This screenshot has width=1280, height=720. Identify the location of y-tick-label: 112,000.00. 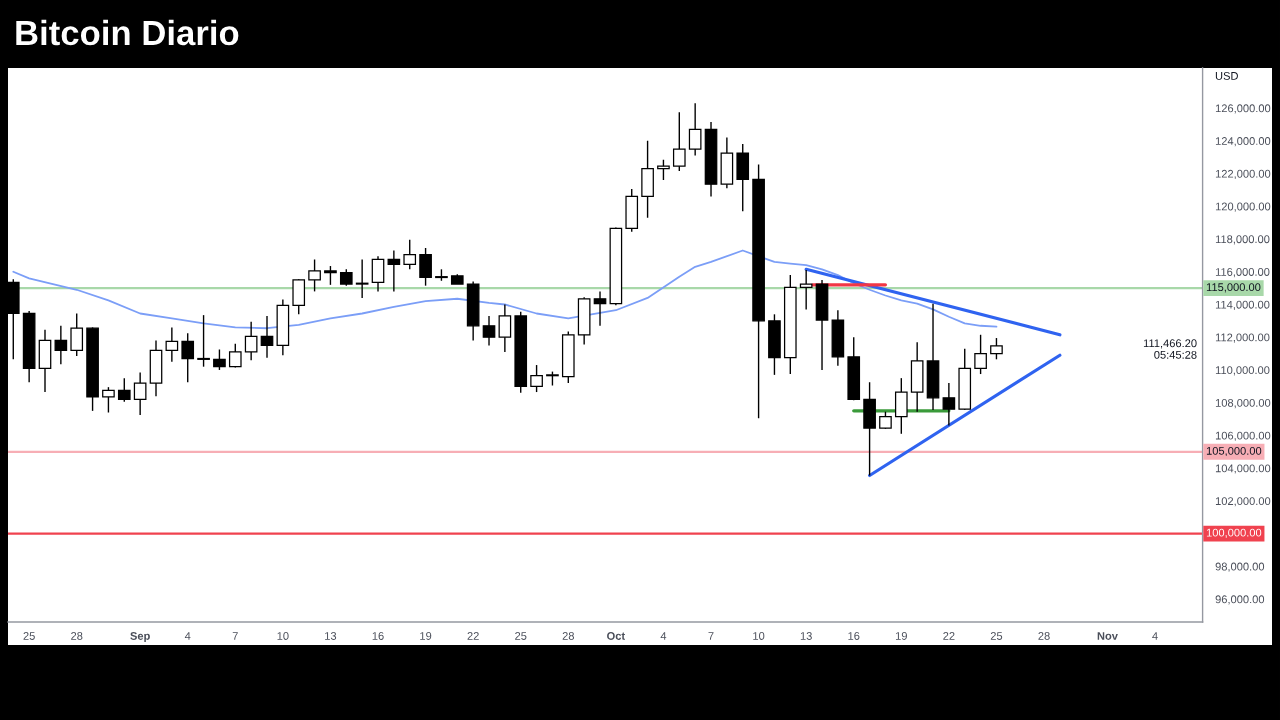
(1242, 338).